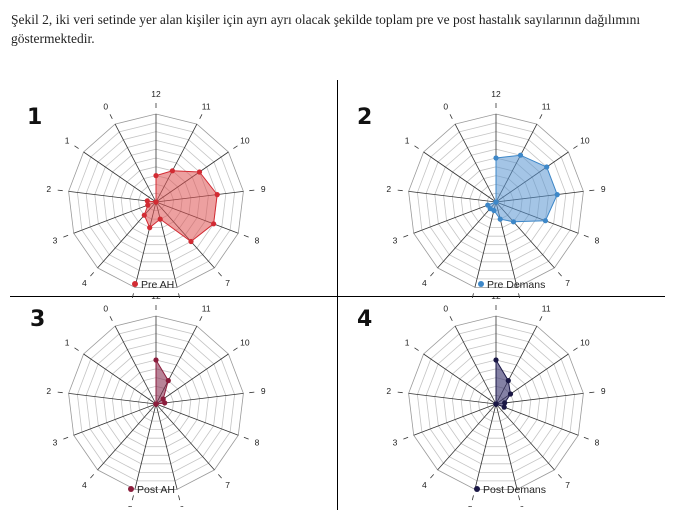  I want to click on legend-label-1: Pre AH, so click(158, 285).